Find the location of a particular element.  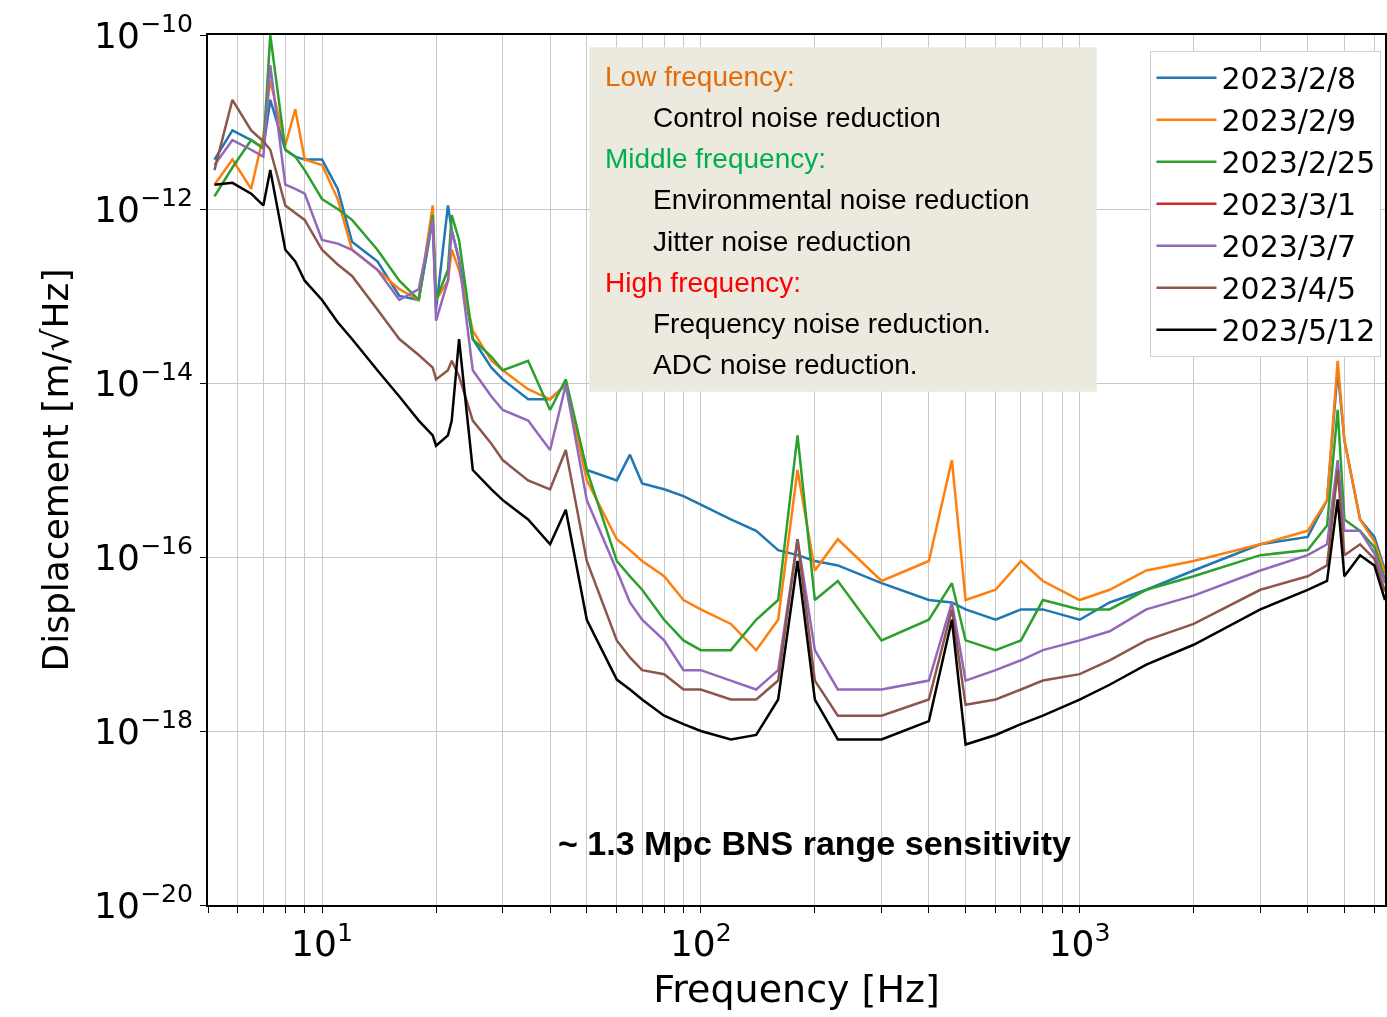

y-tick-label: 10$^{−20}$ is located at coordinates (144, 902).